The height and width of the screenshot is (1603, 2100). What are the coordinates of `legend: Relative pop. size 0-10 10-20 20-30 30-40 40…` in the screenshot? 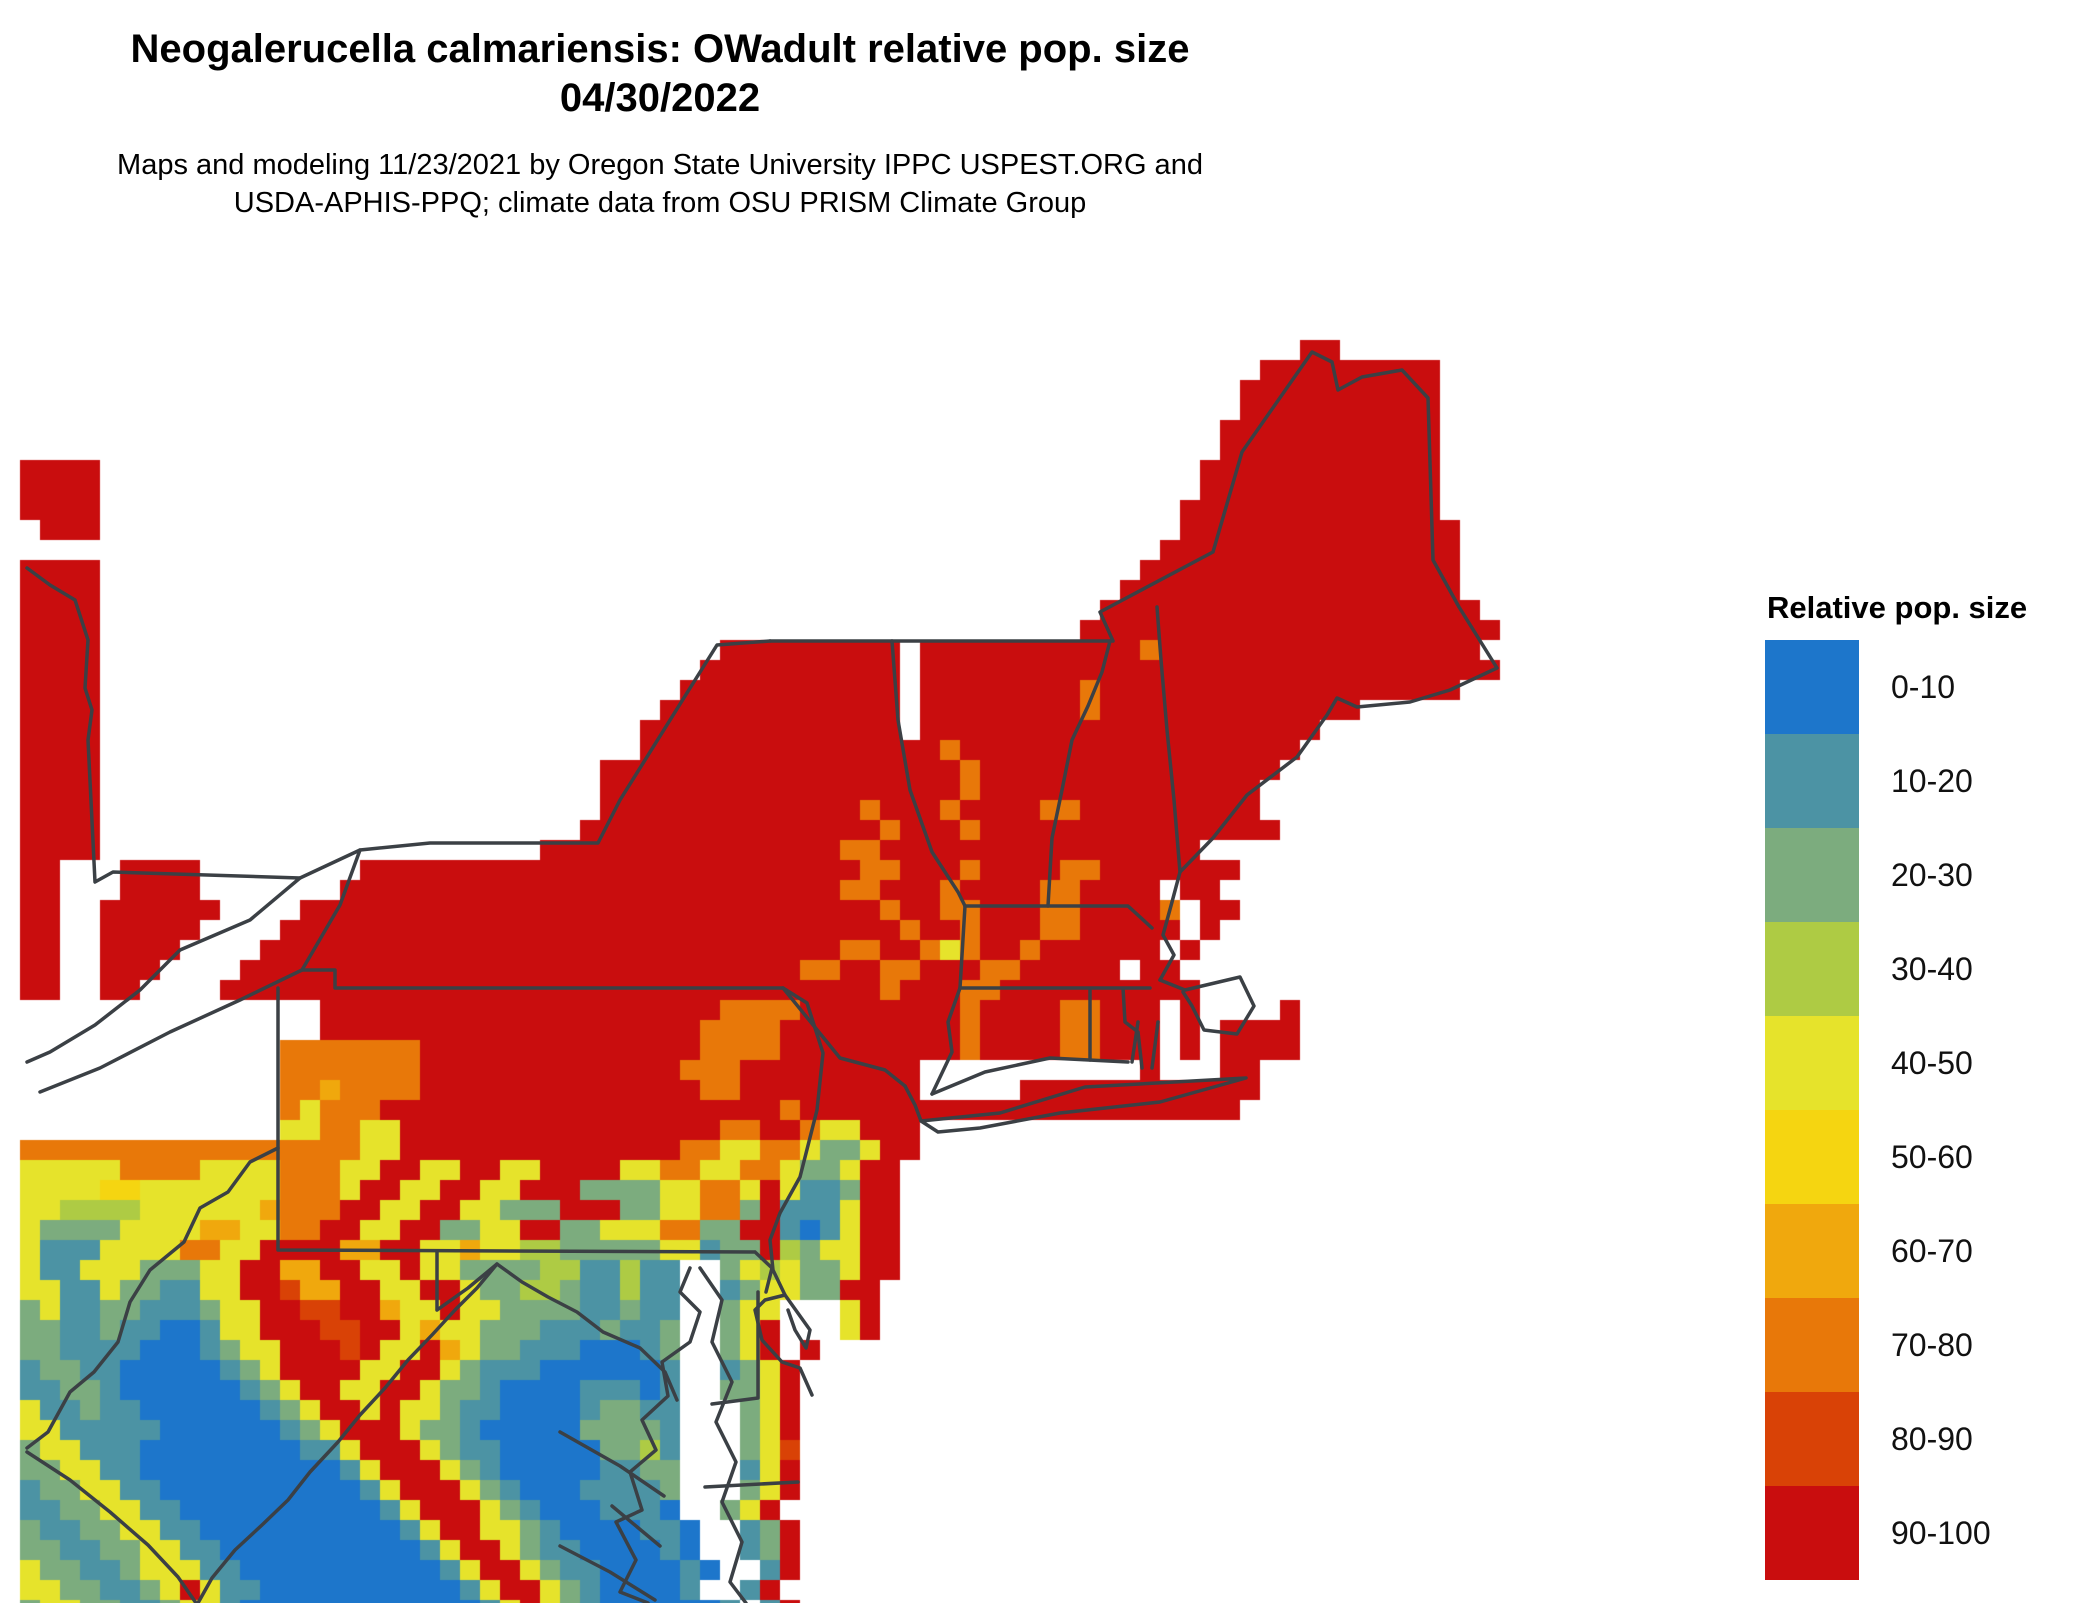 It's located at (1896, 1085).